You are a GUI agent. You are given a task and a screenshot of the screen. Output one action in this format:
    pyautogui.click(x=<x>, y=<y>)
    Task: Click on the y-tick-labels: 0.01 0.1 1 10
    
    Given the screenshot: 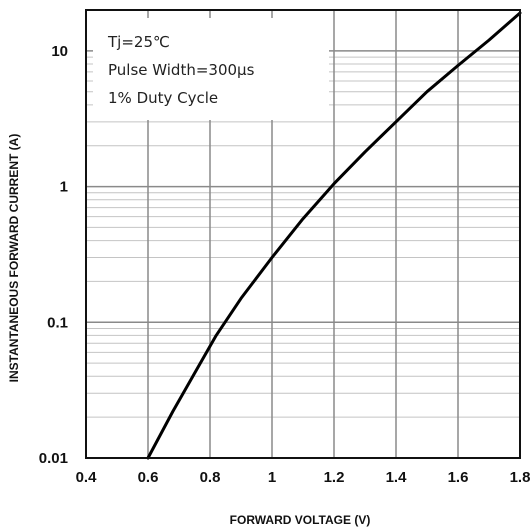 What is the action you would take?
    pyautogui.click(x=53, y=255)
    